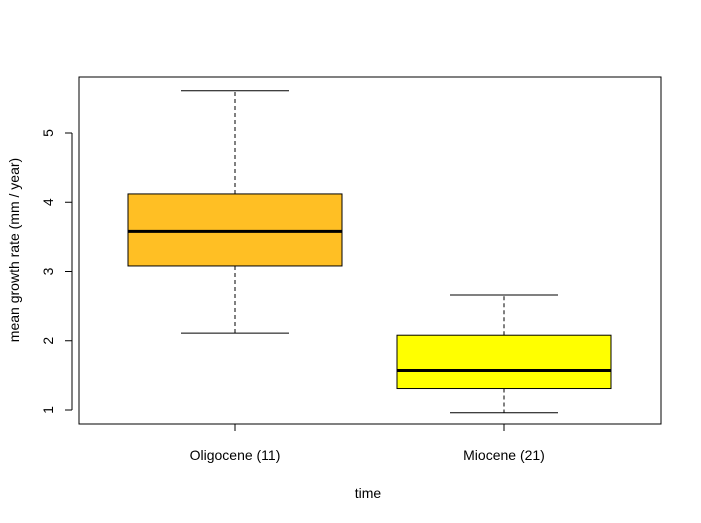  I want to click on x-axis: Oligocene (11) Miocene (21), so click(367, 443).